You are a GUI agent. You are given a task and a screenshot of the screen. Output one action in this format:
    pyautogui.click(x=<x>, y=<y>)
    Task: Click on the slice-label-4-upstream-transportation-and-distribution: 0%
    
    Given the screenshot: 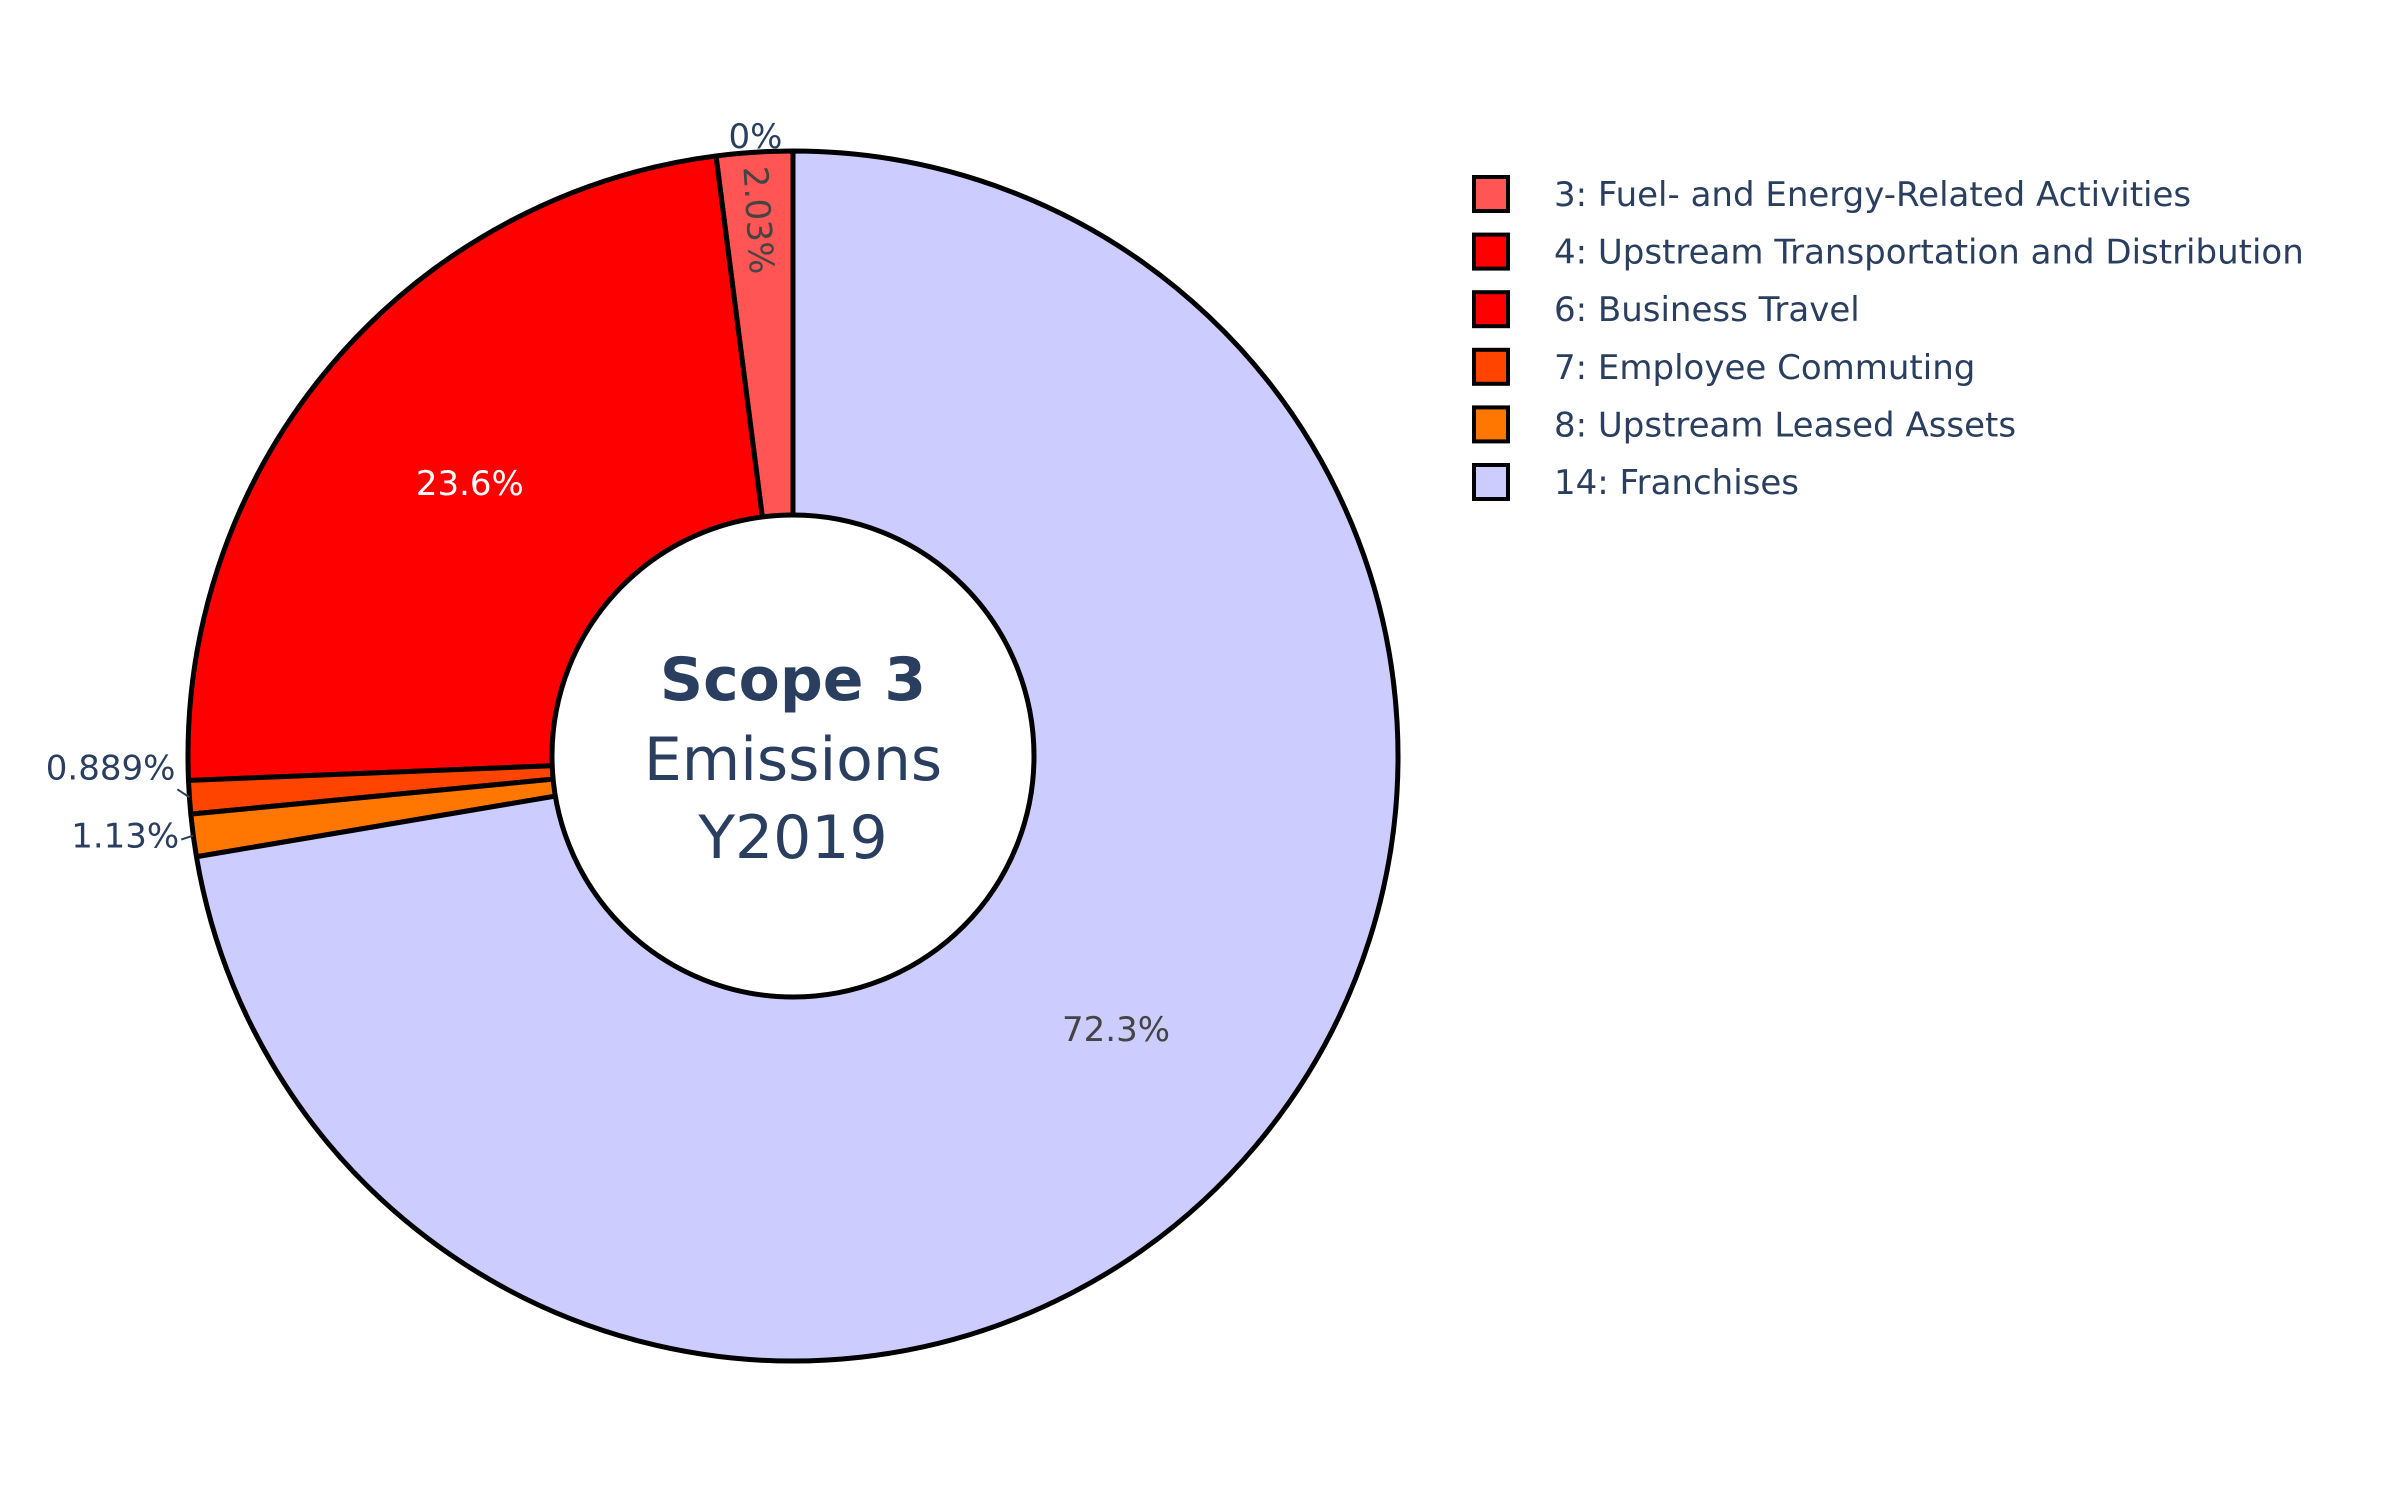 What is the action you would take?
    pyautogui.click(x=756, y=137)
    